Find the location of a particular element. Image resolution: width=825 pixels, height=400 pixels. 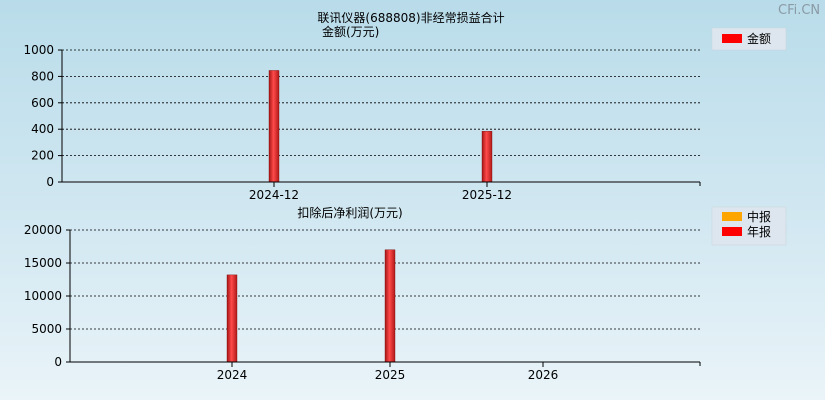

chart2-xtick-label: 2025 is located at coordinates (390, 375).